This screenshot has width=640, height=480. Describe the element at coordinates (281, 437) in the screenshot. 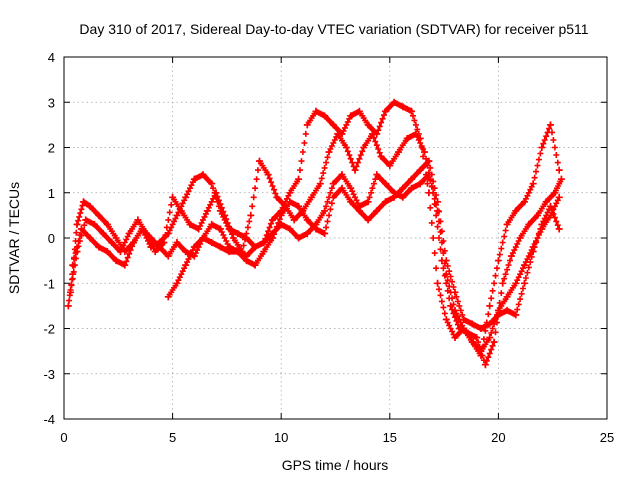

I see `x-tick-label: 10` at that location.